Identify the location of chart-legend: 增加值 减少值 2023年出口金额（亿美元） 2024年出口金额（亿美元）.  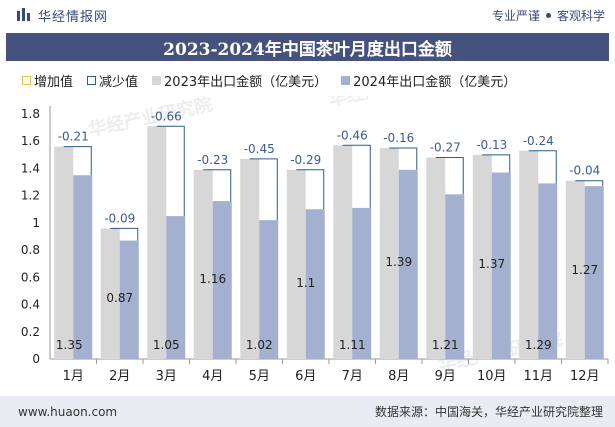
(269, 80).